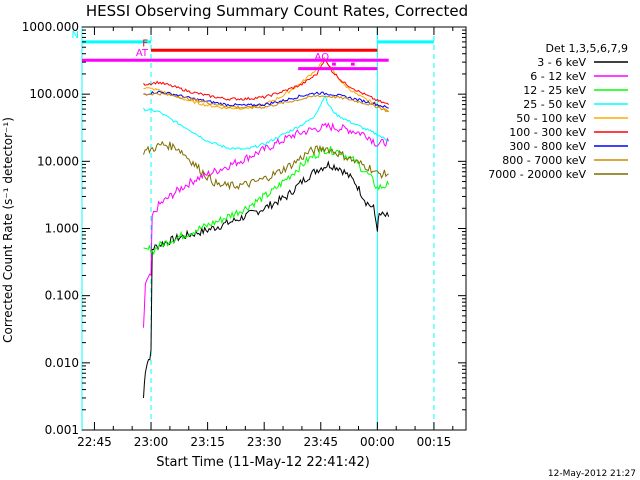 The width and height of the screenshot is (640, 480). I want to click on y-axis-label: Corrected Count Rate (s⁻¹ detector⁻¹), so click(8, 230).